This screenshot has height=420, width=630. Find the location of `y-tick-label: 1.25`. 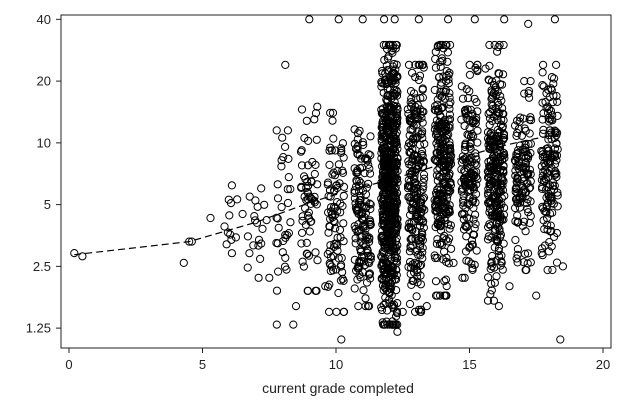

y-tick-label: 1.25 is located at coordinates (38, 328).